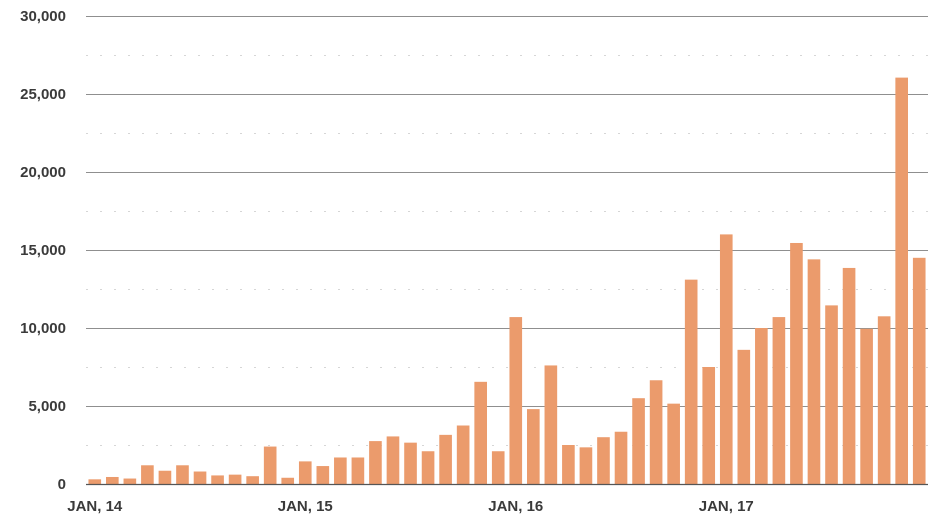 The width and height of the screenshot is (940, 524). I want to click on x-tick-label: JAN, 14, so click(95, 506).